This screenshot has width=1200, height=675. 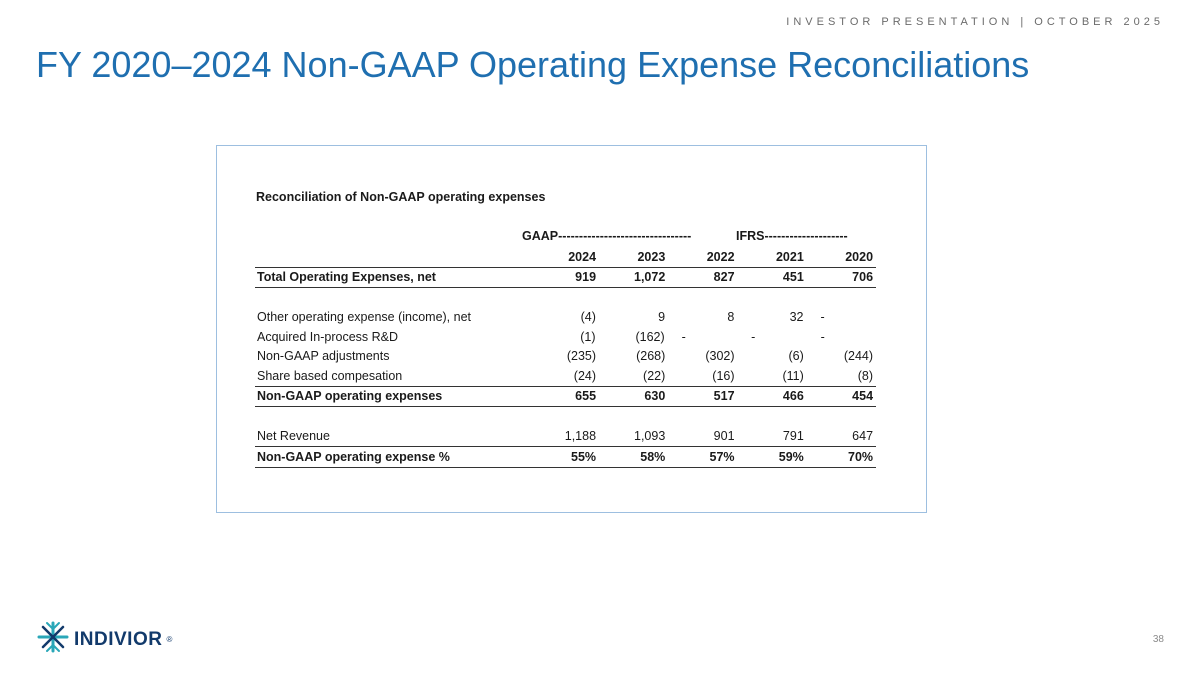 What do you see at coordinates (651, 356) in the screenshot?
I see `row-value: (268)` at bounding box center [651, 356].